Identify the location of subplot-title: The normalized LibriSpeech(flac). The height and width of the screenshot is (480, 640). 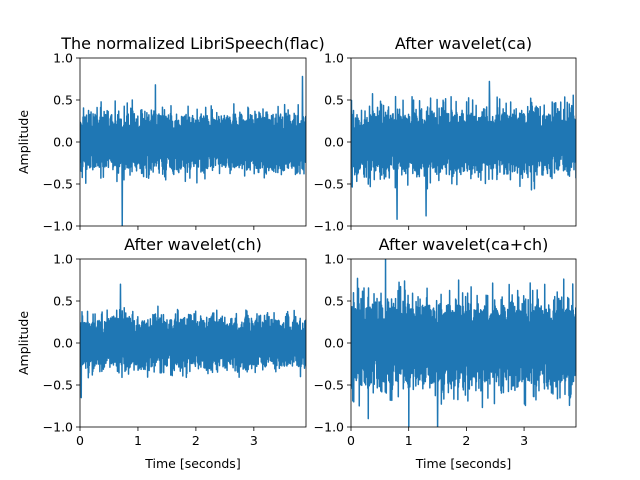
(192, 43).